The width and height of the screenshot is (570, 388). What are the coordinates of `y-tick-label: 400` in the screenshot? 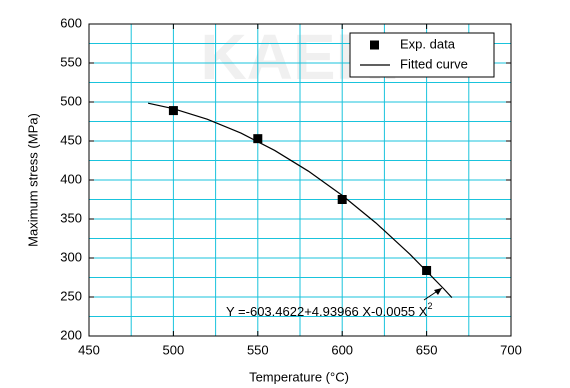 It's located at (71, 178).